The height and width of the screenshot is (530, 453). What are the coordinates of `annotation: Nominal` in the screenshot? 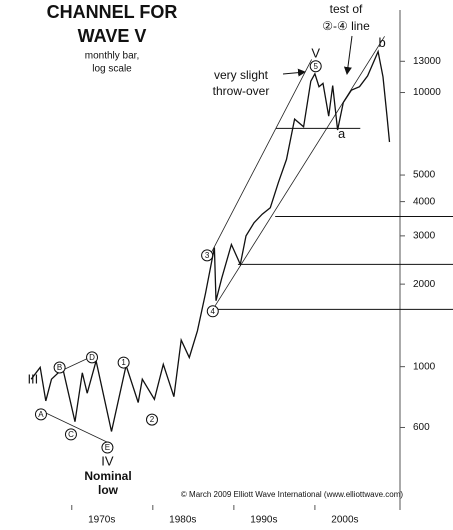 It's located at (107, 476).